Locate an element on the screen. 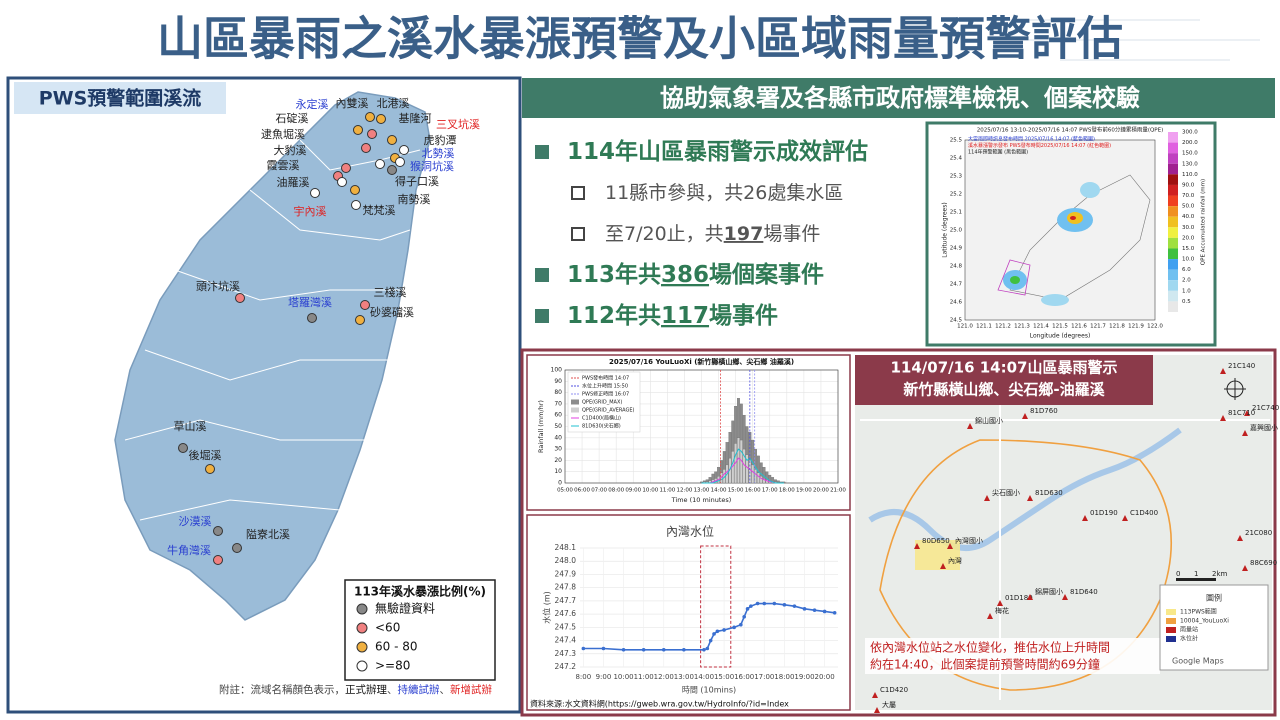 The height and width of the screenshot is (720, 1280). colorbar-label: 70.0 is located at coordinates (1188, 196).